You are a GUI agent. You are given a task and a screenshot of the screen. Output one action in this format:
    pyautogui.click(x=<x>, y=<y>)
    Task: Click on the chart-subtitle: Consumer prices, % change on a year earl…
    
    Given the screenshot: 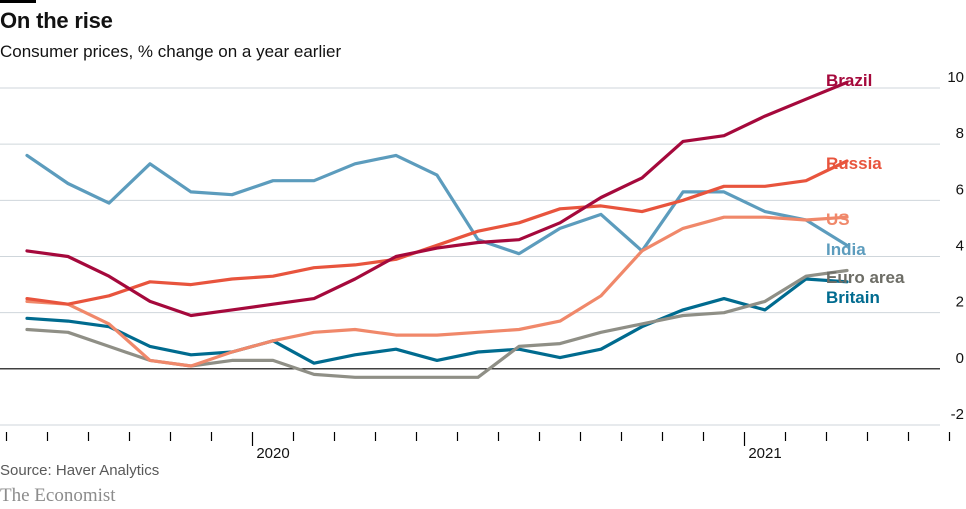 What is the action you would take?
    pyautogui.click(x=171, y=51)
    